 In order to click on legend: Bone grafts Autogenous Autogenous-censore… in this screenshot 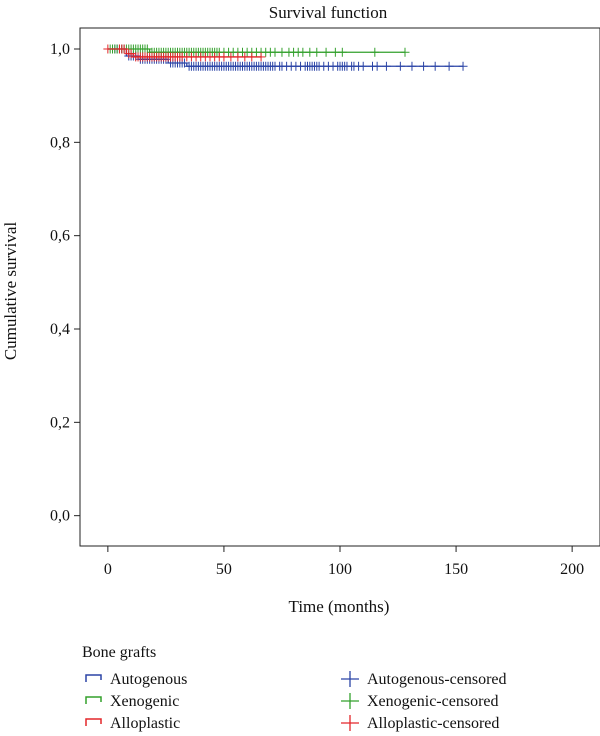, I will do `click(294, 688)`.